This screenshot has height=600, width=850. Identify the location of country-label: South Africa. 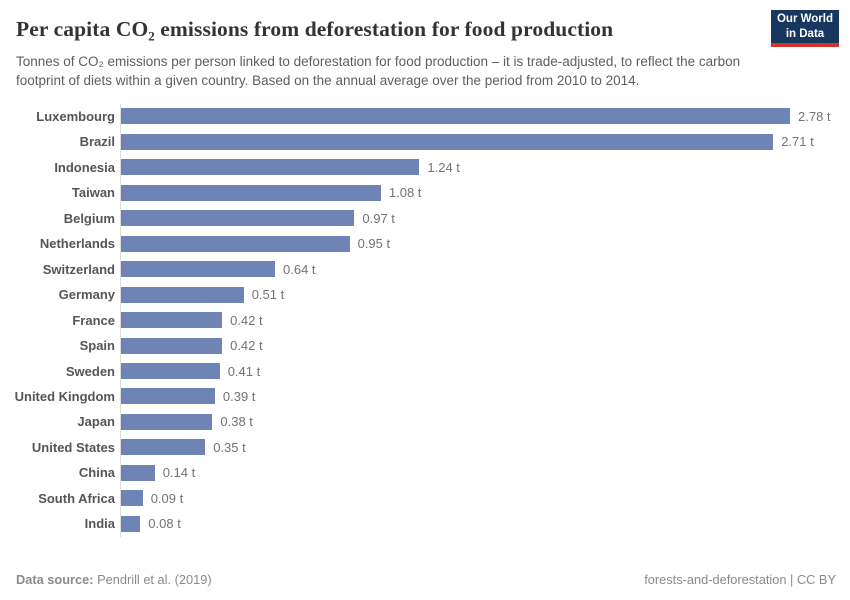
(76, 498).